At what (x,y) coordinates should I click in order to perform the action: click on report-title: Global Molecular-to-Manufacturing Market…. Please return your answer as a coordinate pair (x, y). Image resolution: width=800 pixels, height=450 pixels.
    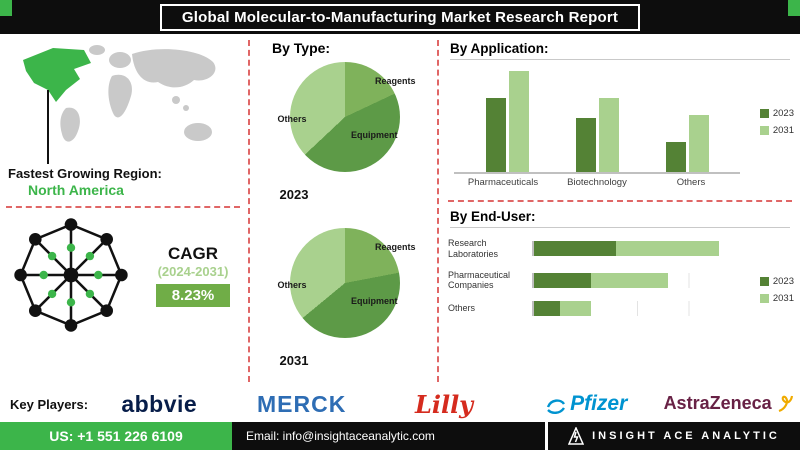
    Looking at the image, I should click on (400, 17).